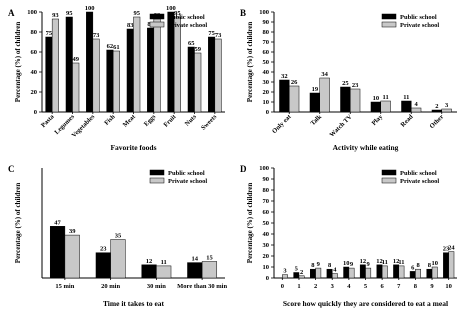  Describe the element at coordinates (72, 231) in the screenshot. I see `value-label: 39` at that location.